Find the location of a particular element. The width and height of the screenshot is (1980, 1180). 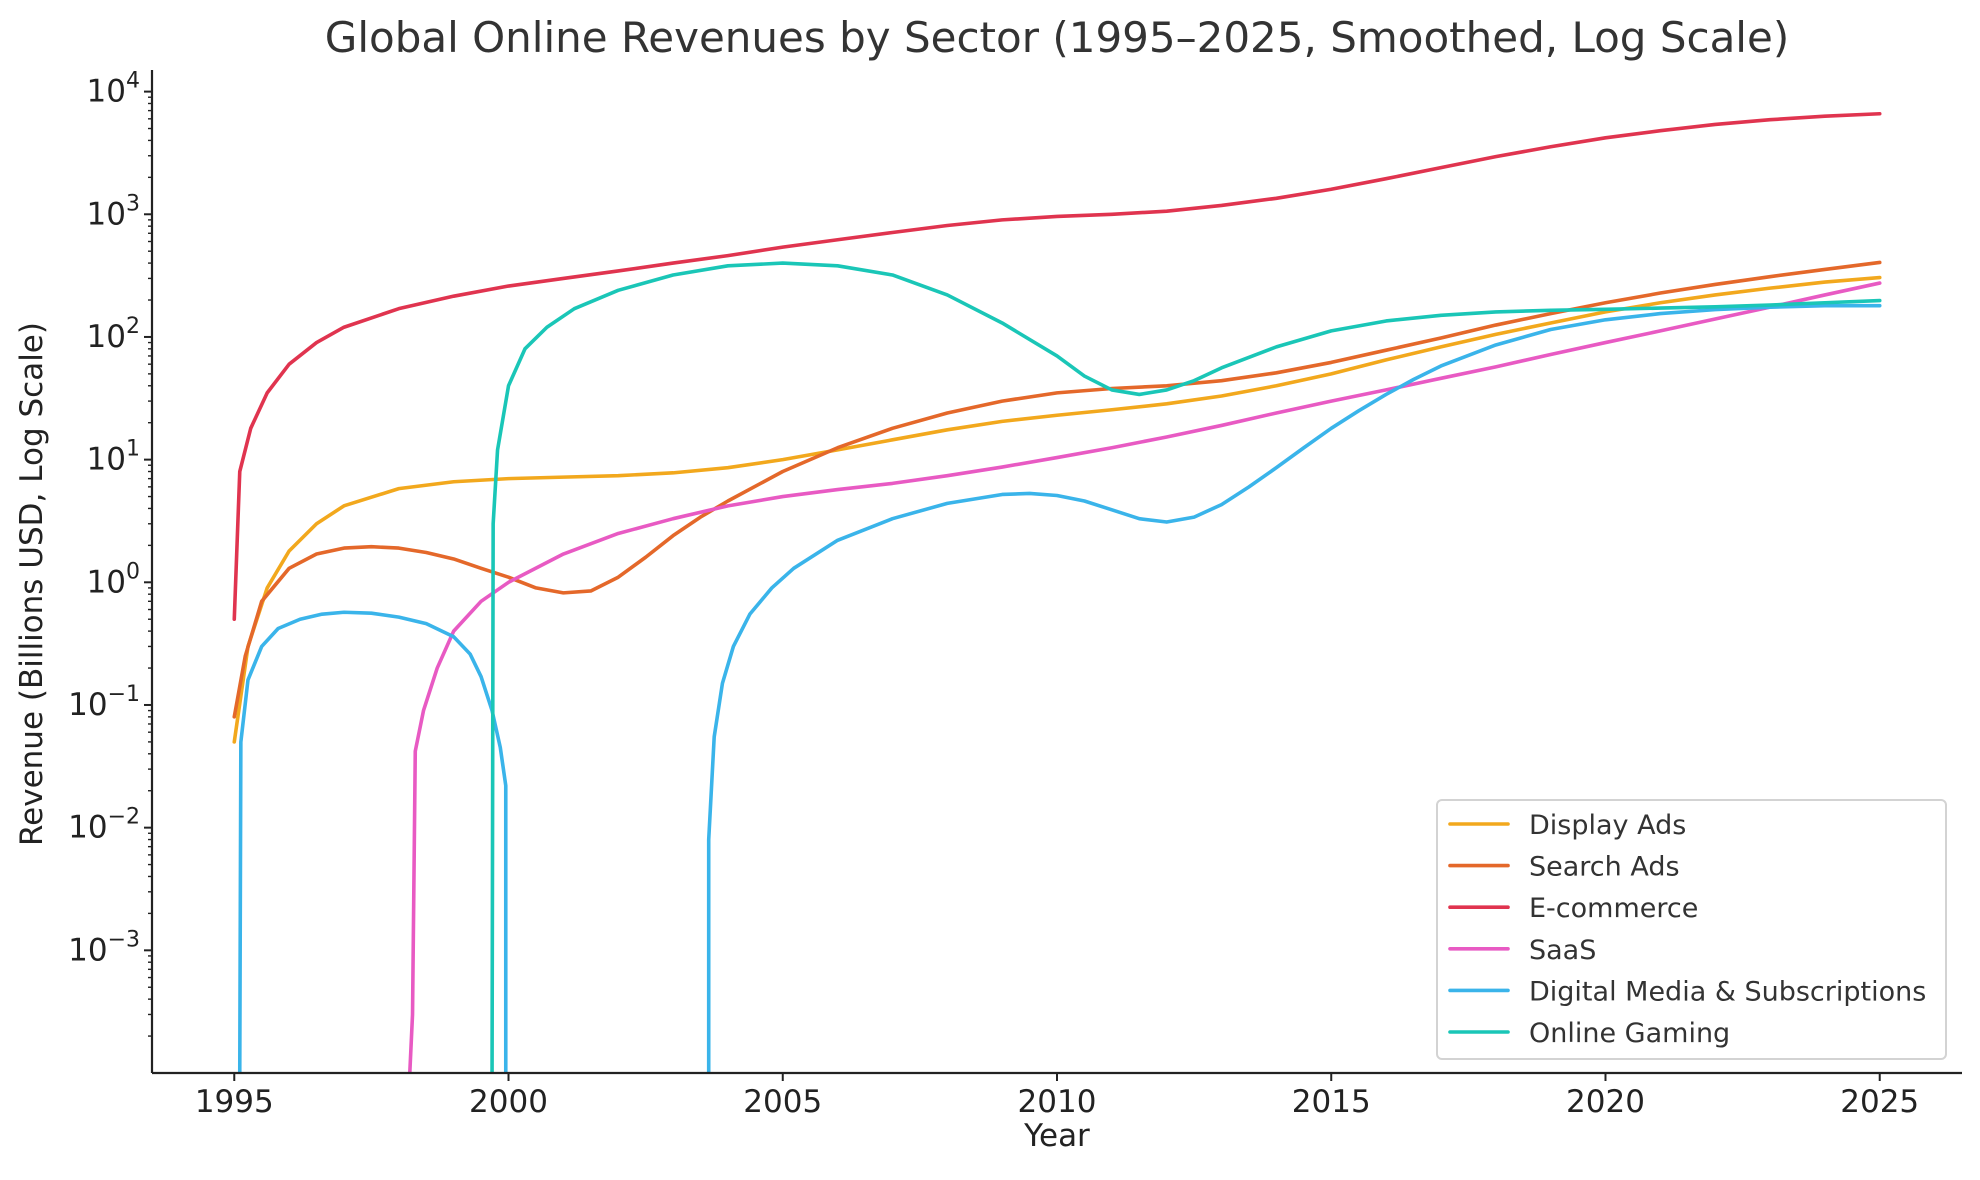

x-tick-label-2025: 2025 is located at coordinates (1879, 1102).